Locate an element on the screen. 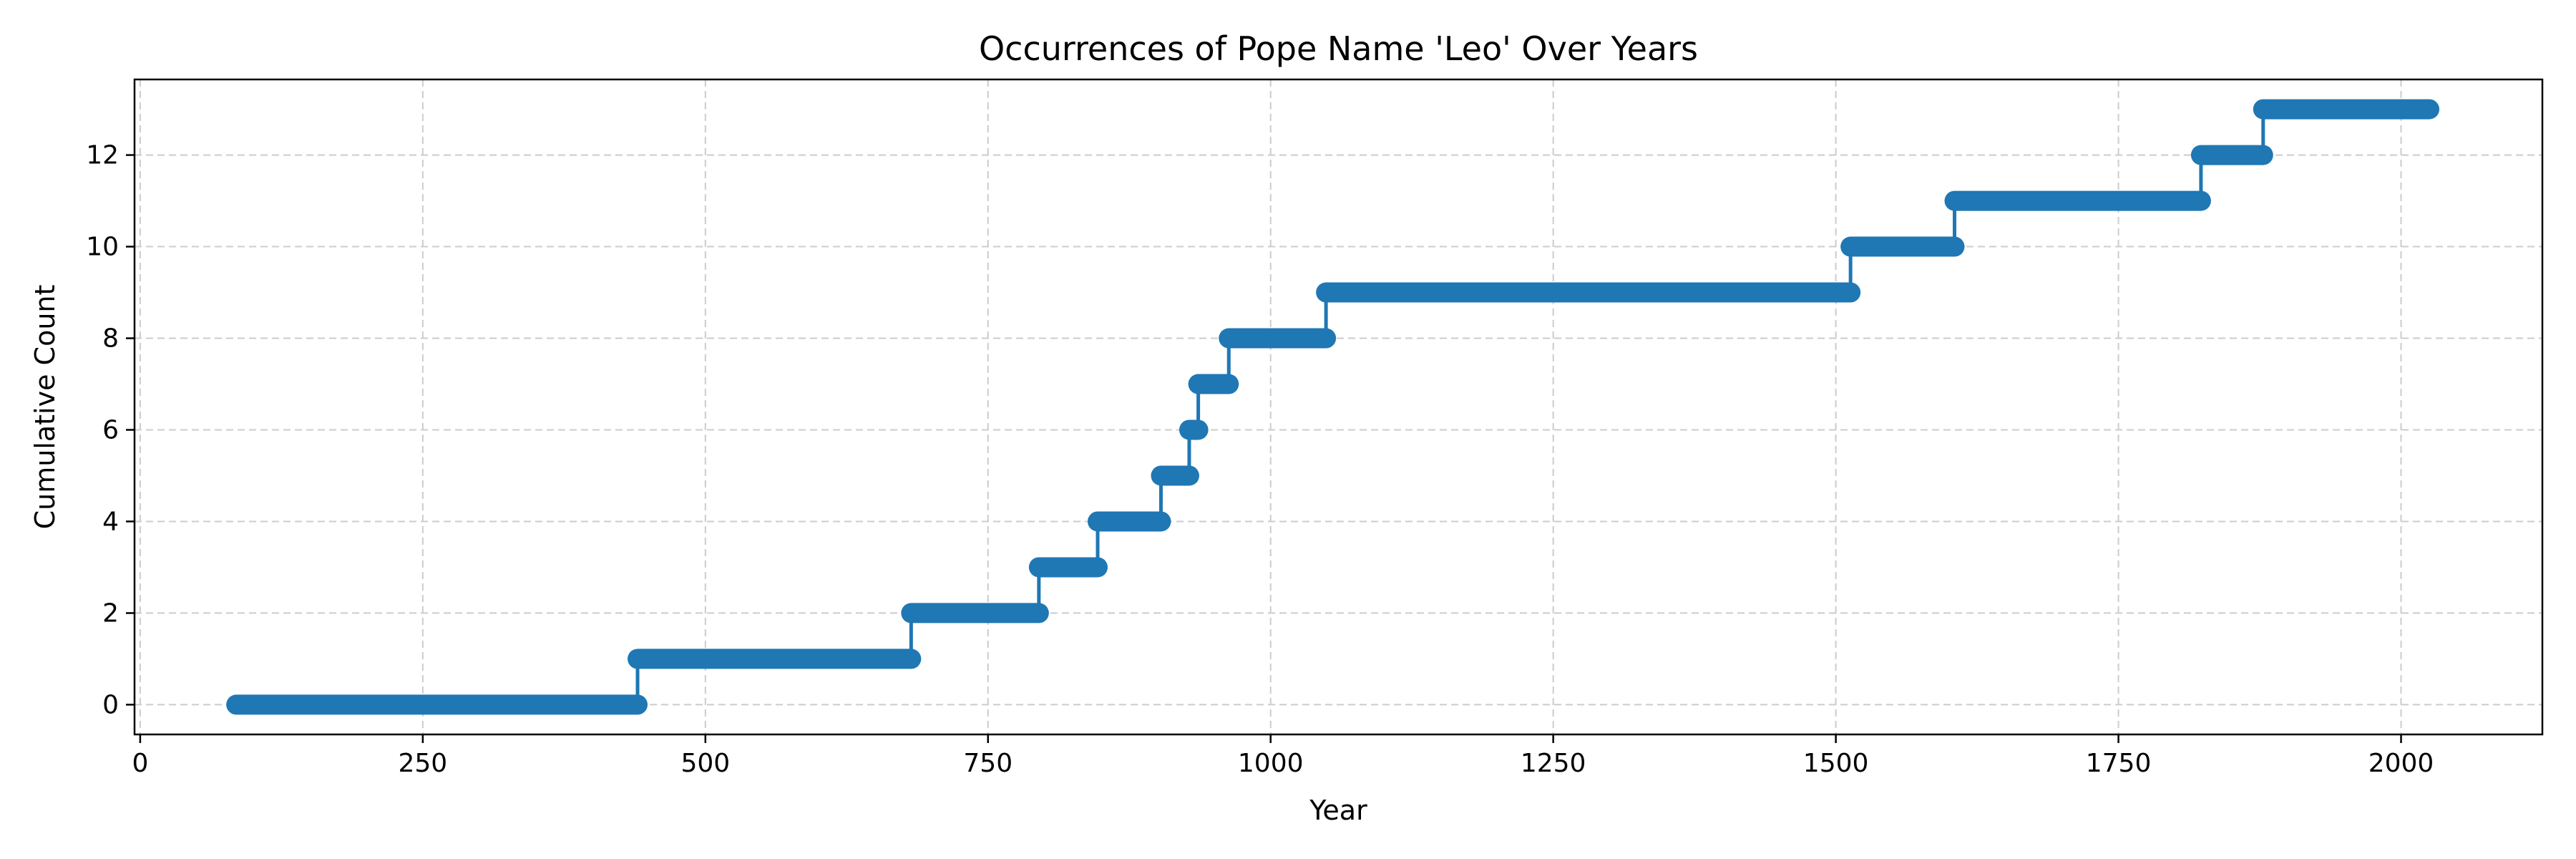  x-tick-label: 500 is located at coordinates (705, 763).